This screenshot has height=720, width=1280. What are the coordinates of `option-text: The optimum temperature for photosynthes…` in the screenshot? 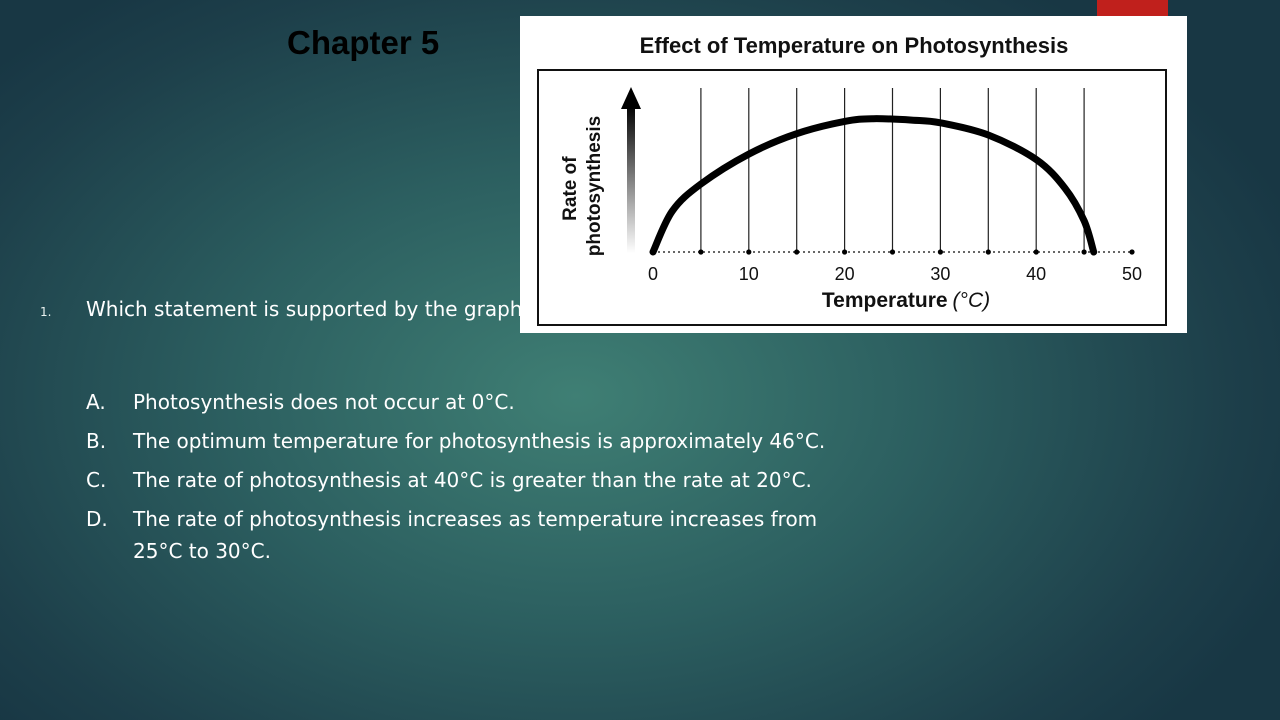 It's located at (479, 441).